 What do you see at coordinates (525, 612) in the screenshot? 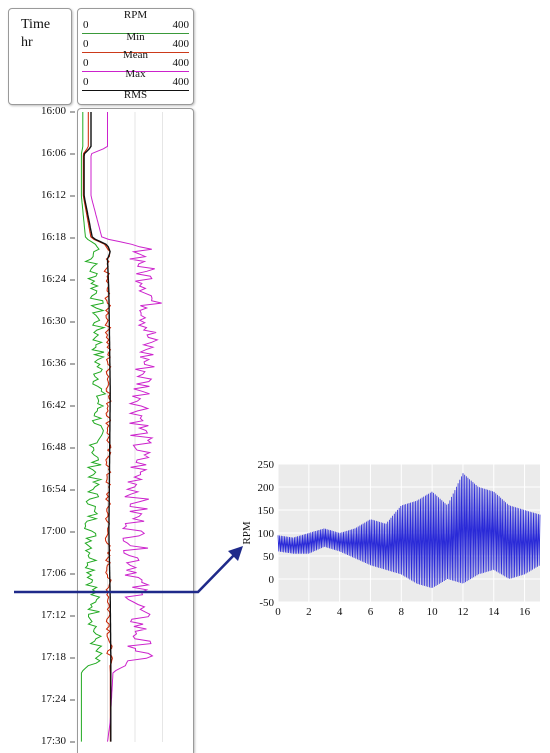
I see `x-tick-label: 16` at bounding box center [525, 612].